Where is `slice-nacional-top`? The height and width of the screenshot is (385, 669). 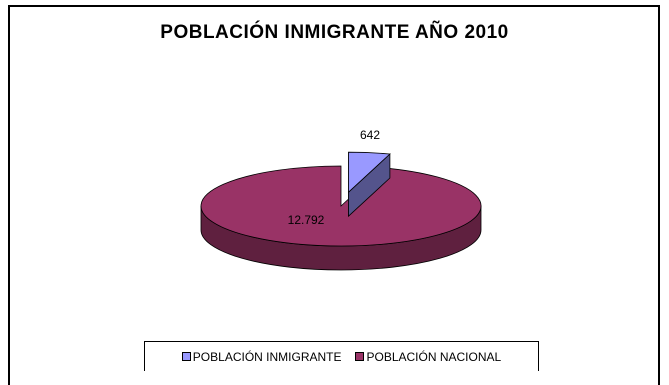
slice-nacional-top is located at coordinates (341, 206).